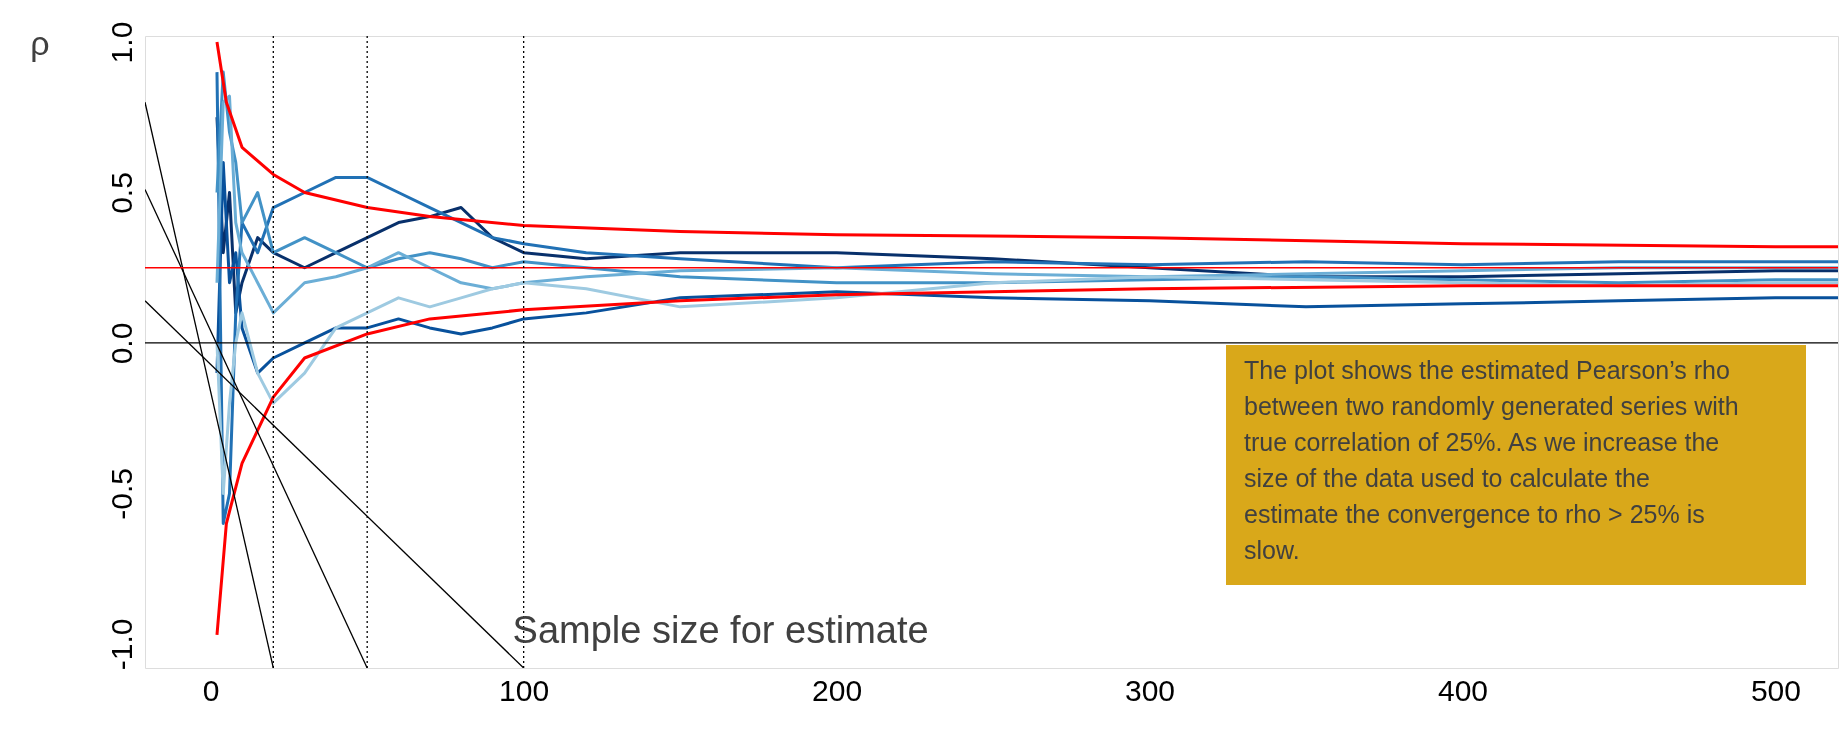  I want to click on x-tick-label: 100, so click(524, 690).